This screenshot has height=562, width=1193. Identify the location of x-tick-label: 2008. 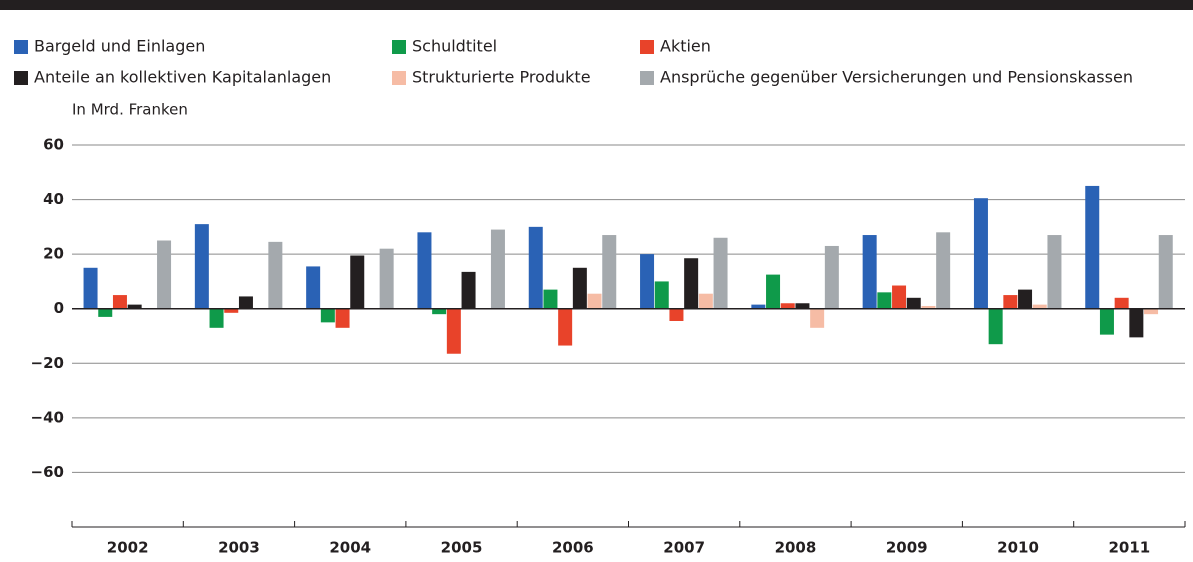
(796, 548).